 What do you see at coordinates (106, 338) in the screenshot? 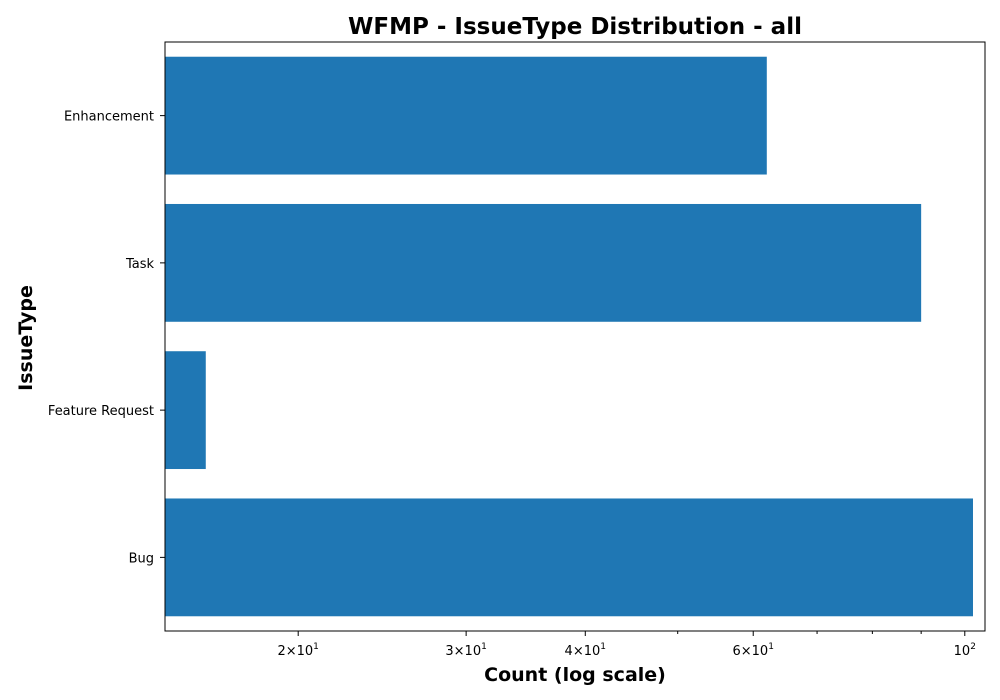
I see `y-ticks: Enhancement Task Feature Request Bug` at bounding box center [106, 338].